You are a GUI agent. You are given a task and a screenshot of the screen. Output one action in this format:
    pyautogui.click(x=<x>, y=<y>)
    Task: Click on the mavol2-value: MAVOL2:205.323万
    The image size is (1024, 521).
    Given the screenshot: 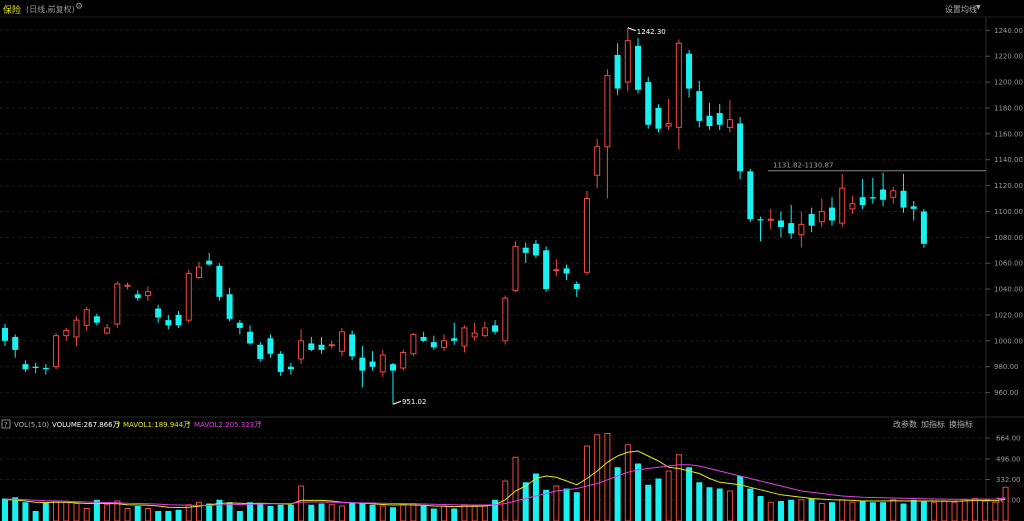 What is the action you would take?
    pyautogui.click(x=227, y=425)
    